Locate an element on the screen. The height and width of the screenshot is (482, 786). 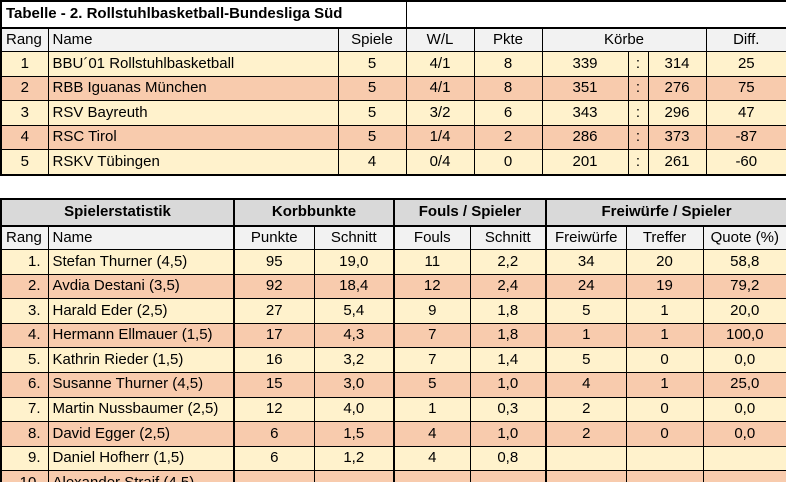
fouls-cell: 4 is located at coordinates (432, 434).